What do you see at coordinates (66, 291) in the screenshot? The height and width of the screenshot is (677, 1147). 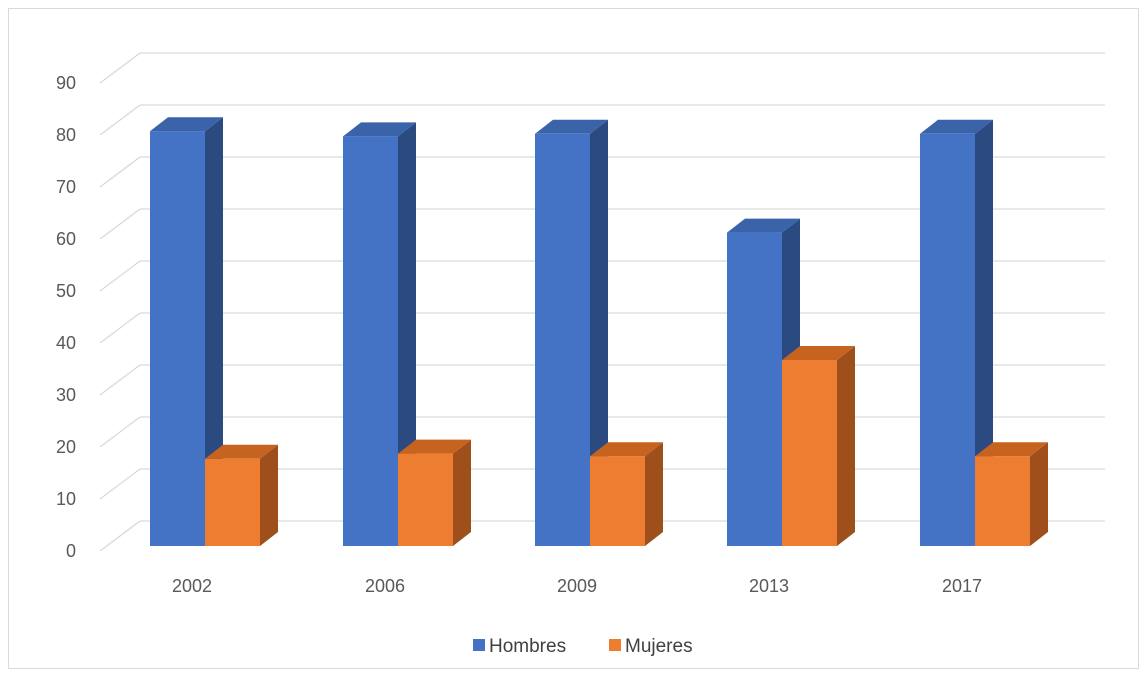 I see `y-tick-label: 50` at bounding box center [66, 291].